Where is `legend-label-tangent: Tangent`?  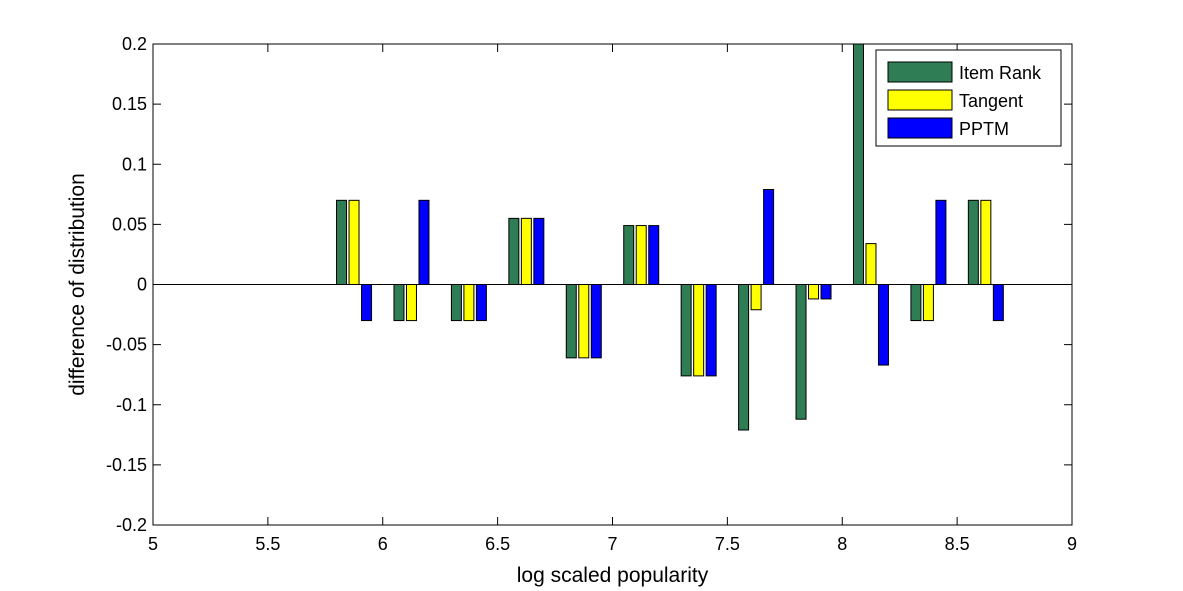 legend-label-tangent: Tangent is located at coordinates (991, 101).